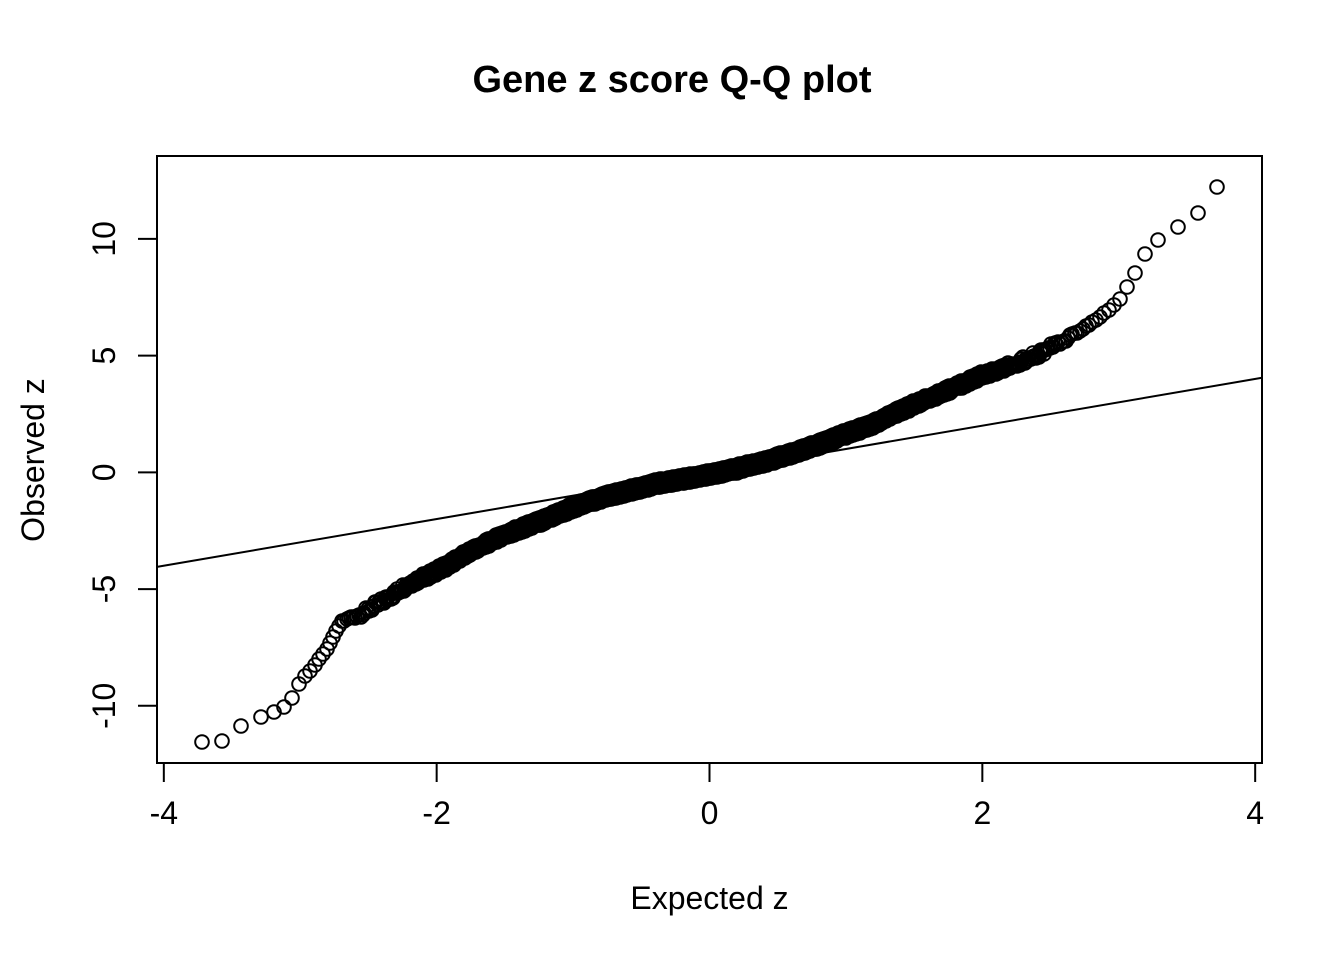 This screenshot has height=960, width=1344. I want to click on x-tick-label: 0, so click(710, 813).